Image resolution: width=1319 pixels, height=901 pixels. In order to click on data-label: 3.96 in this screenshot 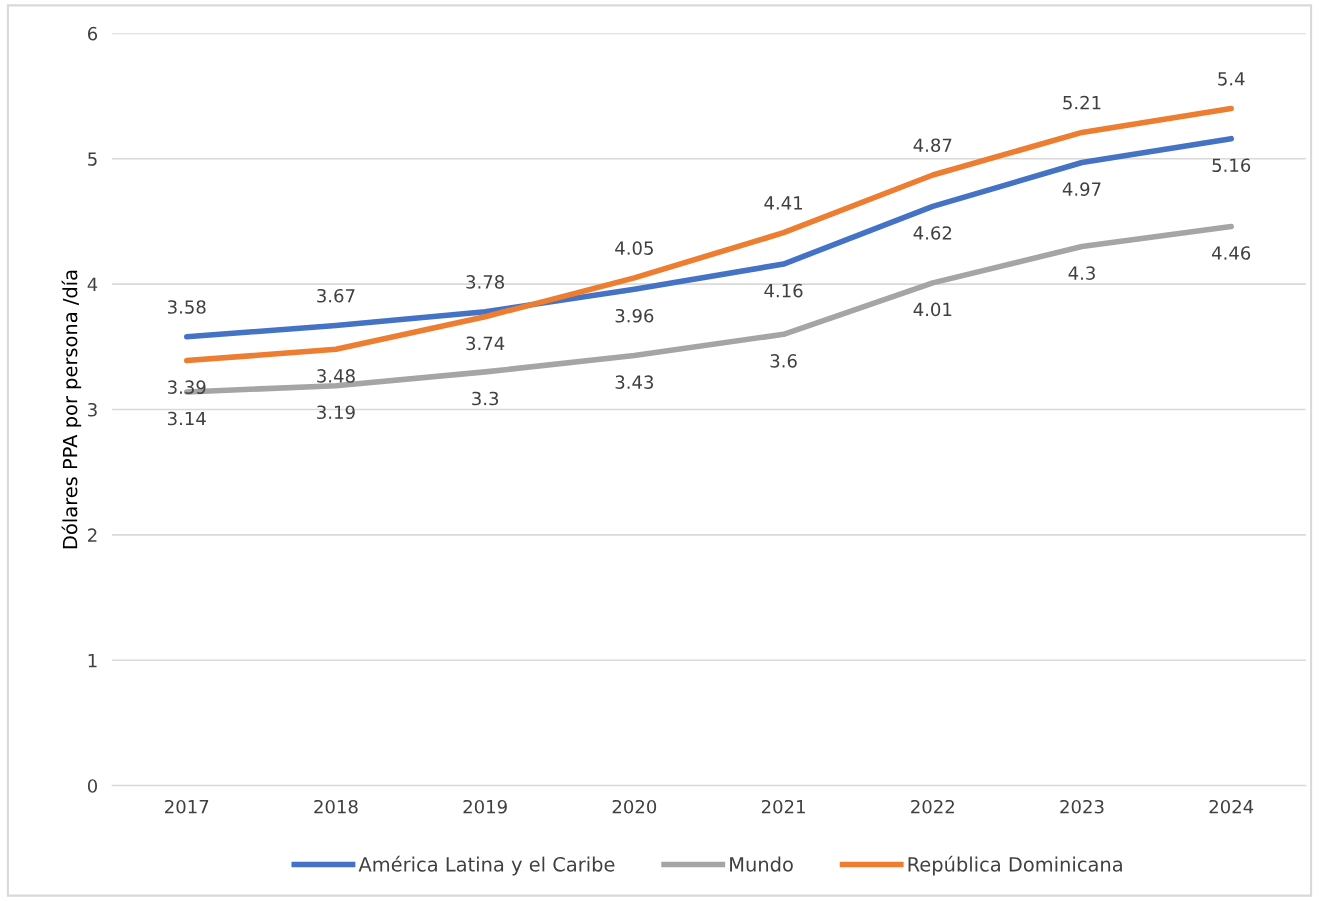, I will do `click(634, 315)`.